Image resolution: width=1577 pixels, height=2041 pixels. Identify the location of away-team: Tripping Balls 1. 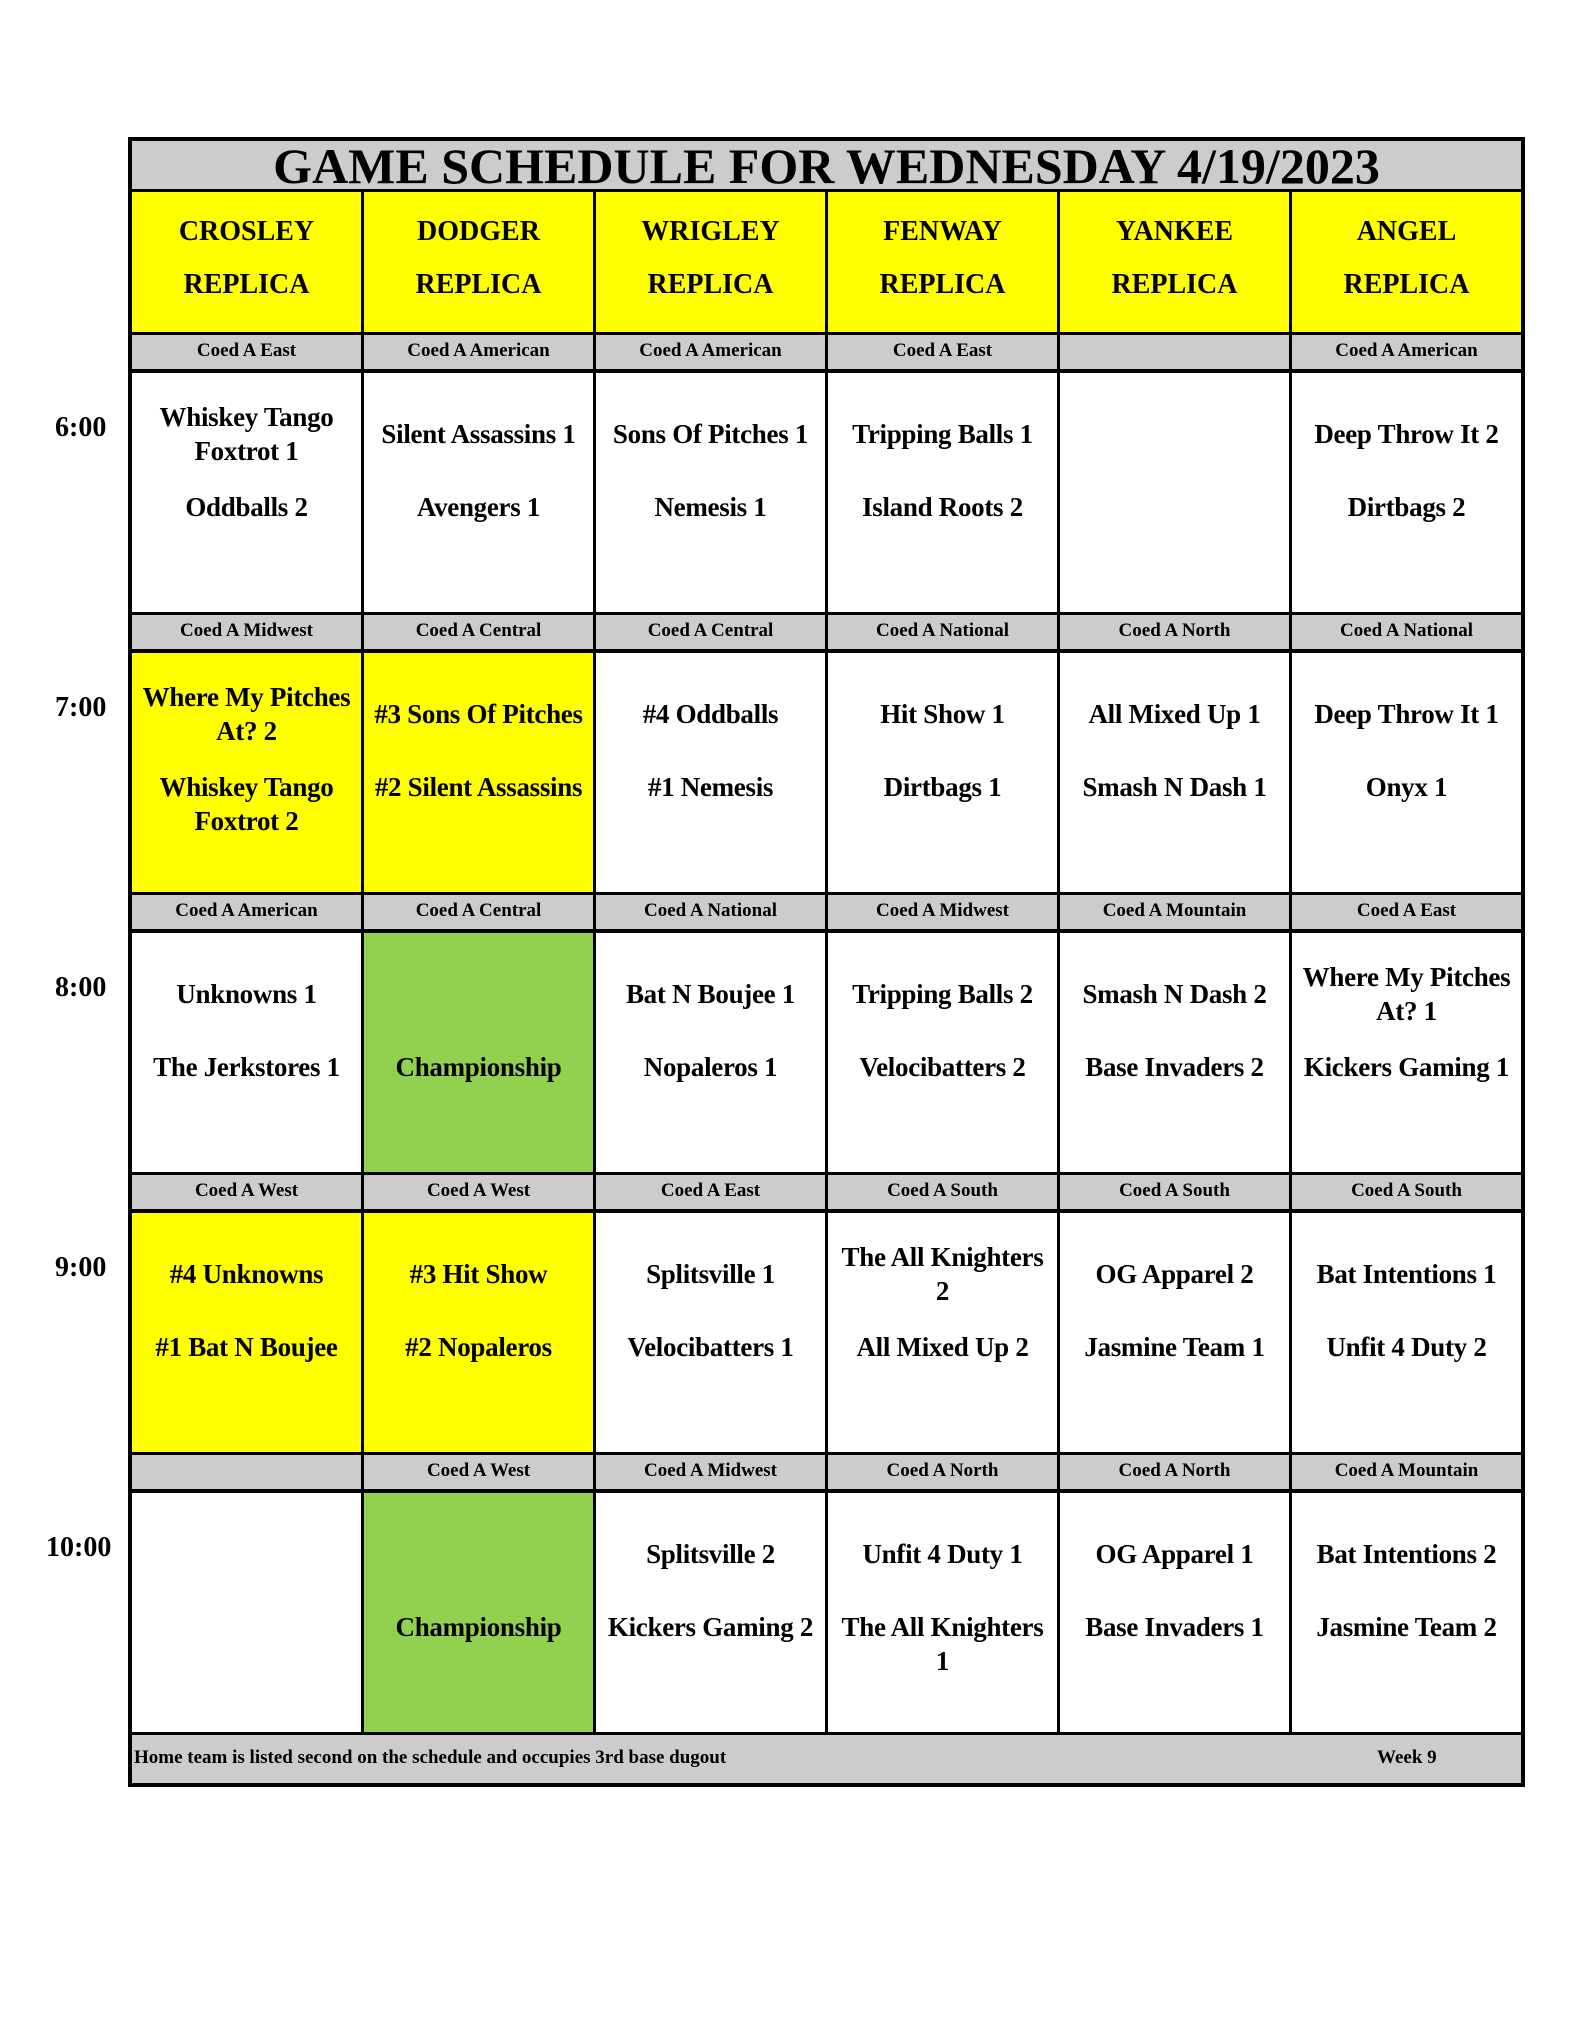
(942, 434).